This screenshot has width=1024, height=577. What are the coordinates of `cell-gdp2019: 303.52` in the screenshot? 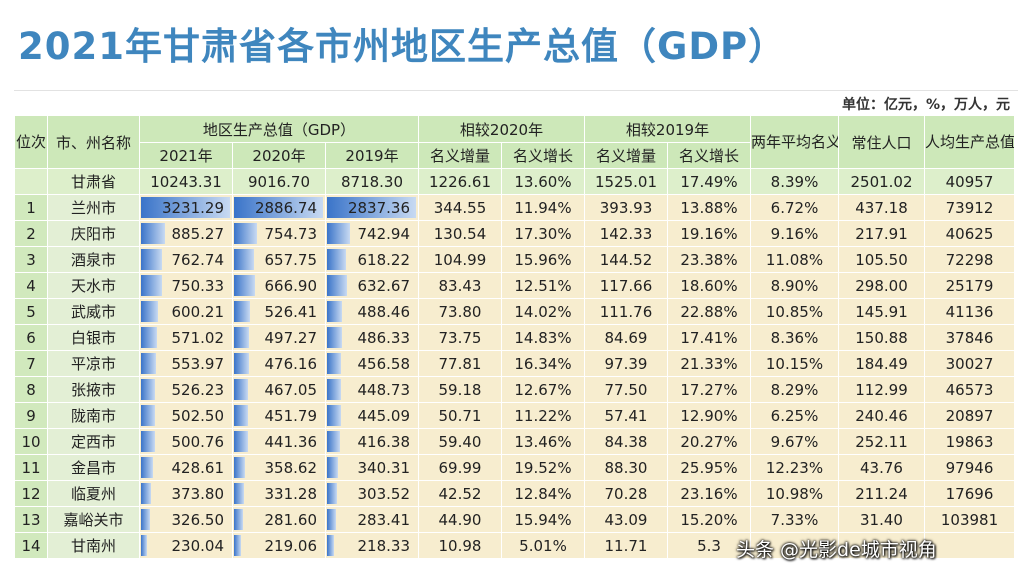 It's located at (372, 493).